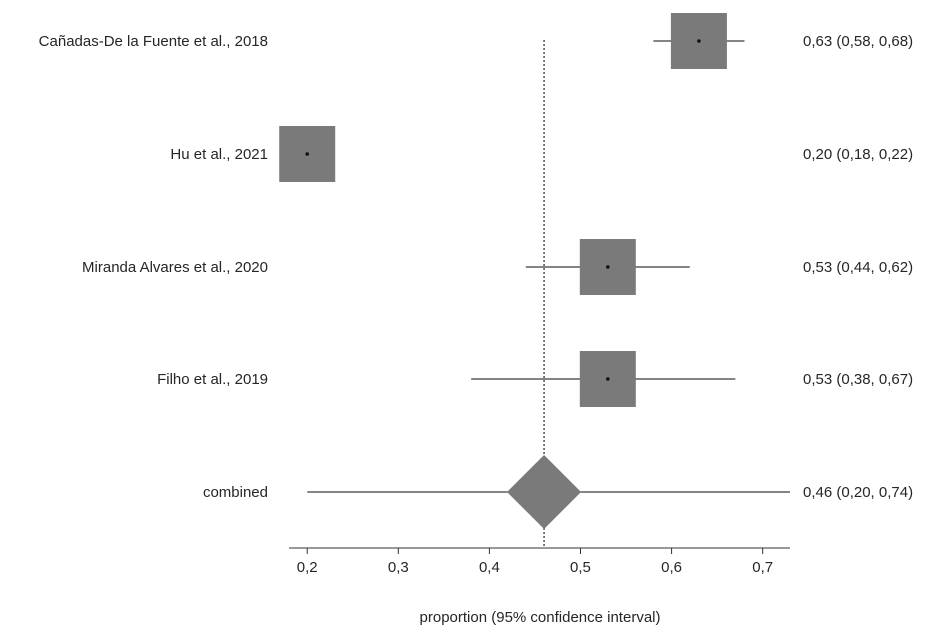 This screenshot has width=929, height=630. I want to click on study-estimate-text: 0,53 (0,38, 0,67), so click(858, 379).